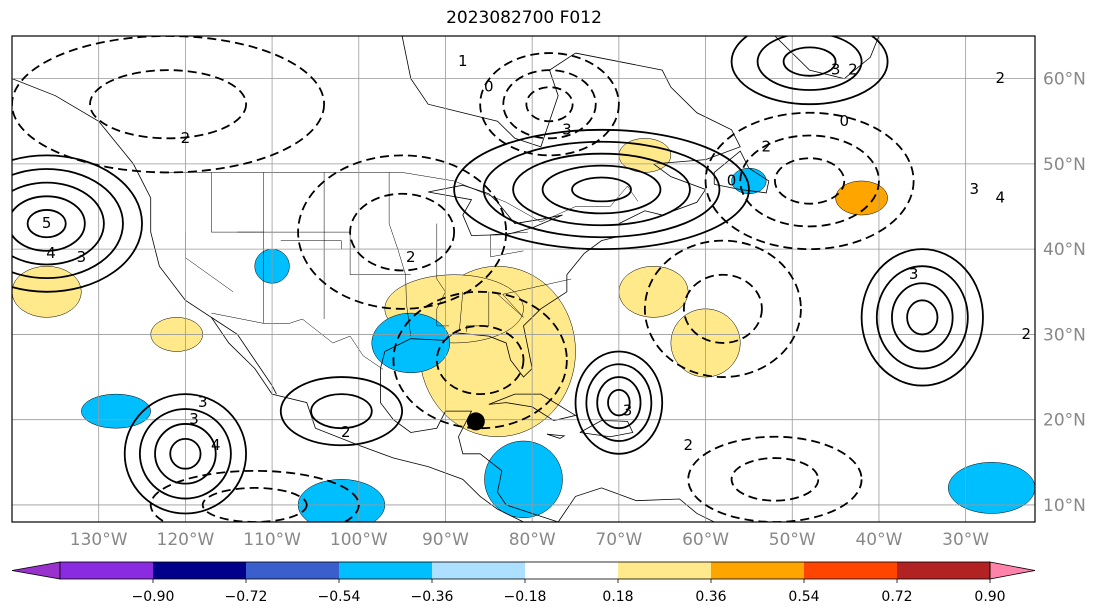 Image resolution: width=1105 pixels, height=615 pixels. I want to click on lat-tick-labels: 60°N 50°N 40°N 30°N 20°N 10°N, so click(1064, 293).